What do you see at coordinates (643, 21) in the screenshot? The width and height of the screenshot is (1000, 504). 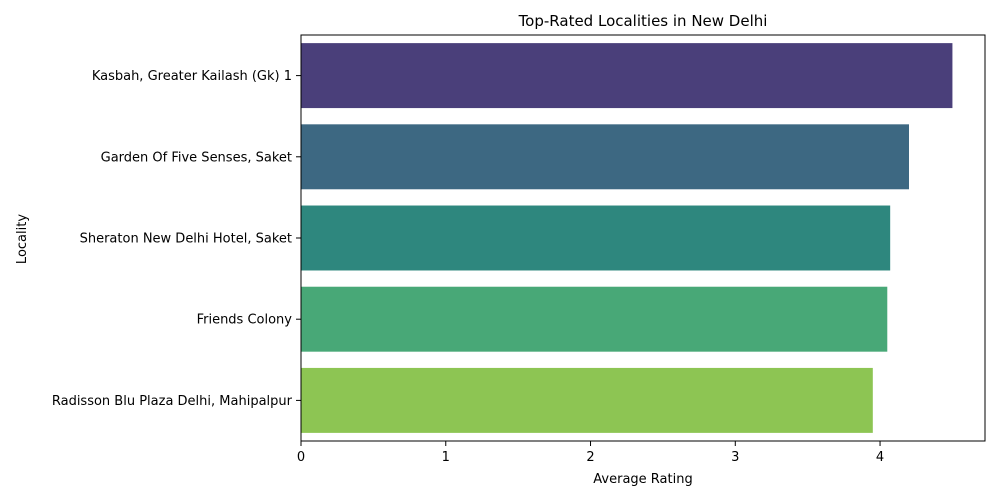 I see `chart-title: Top-Rated Localities in New Delhi` at bounding box center [643, 21].